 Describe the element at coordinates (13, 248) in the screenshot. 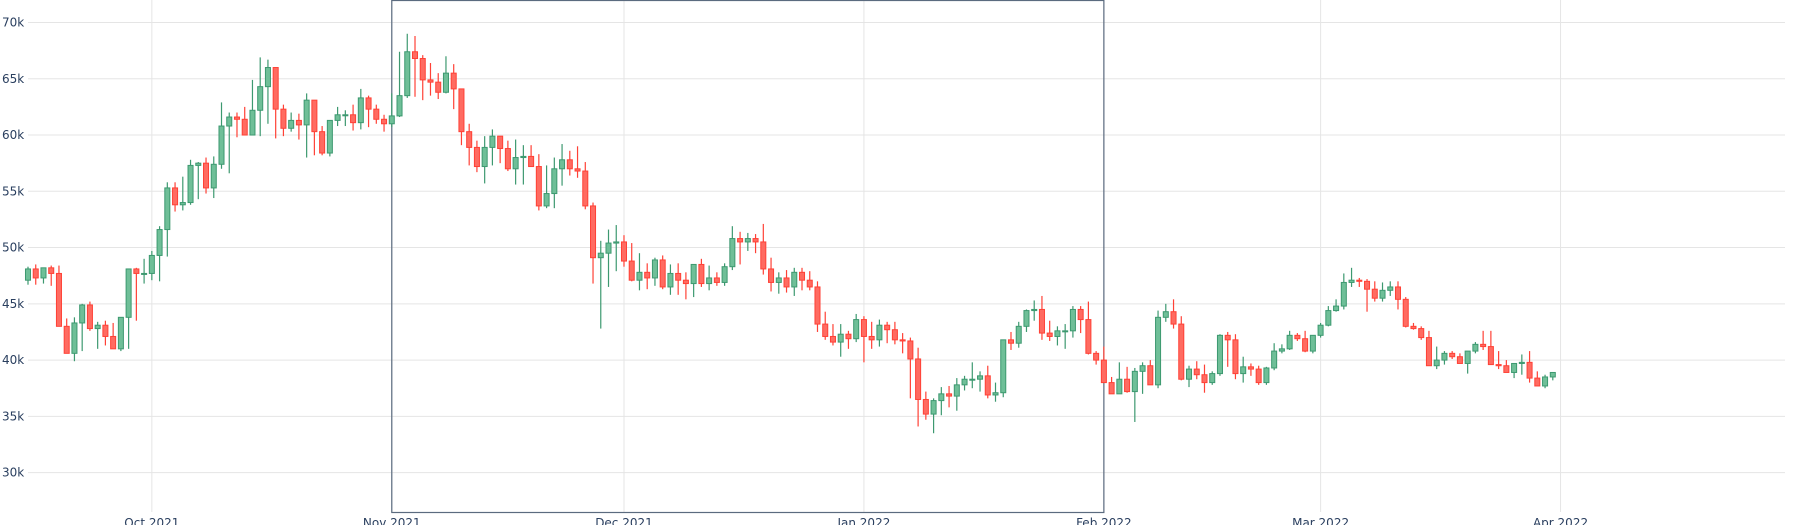

I see `y-axis: 30k 35k 40k 45k 50k 55k 60k 65k 70k` at that location.